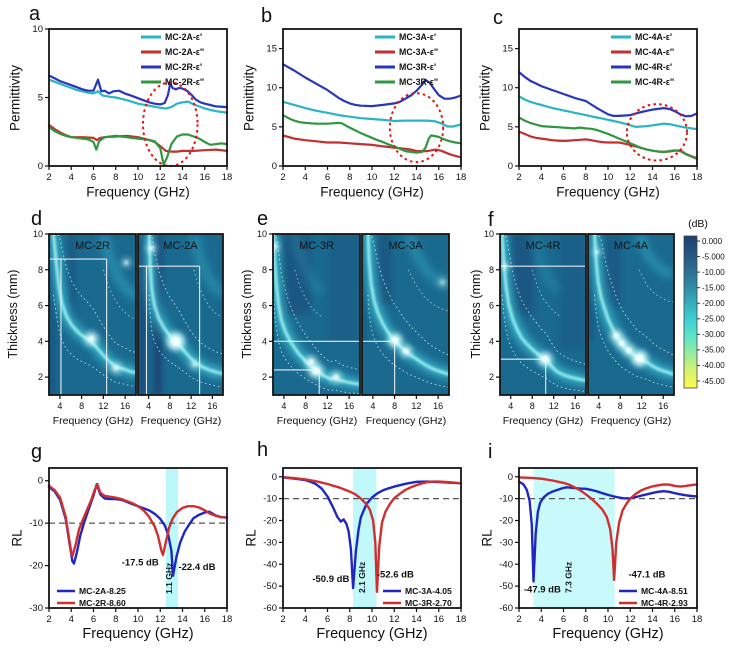  What do you see at coordinates (317, 421) in the screenshot?
I see `x-axis-label-e1: Frequency (GHz)` at bounding box center [317, 421].